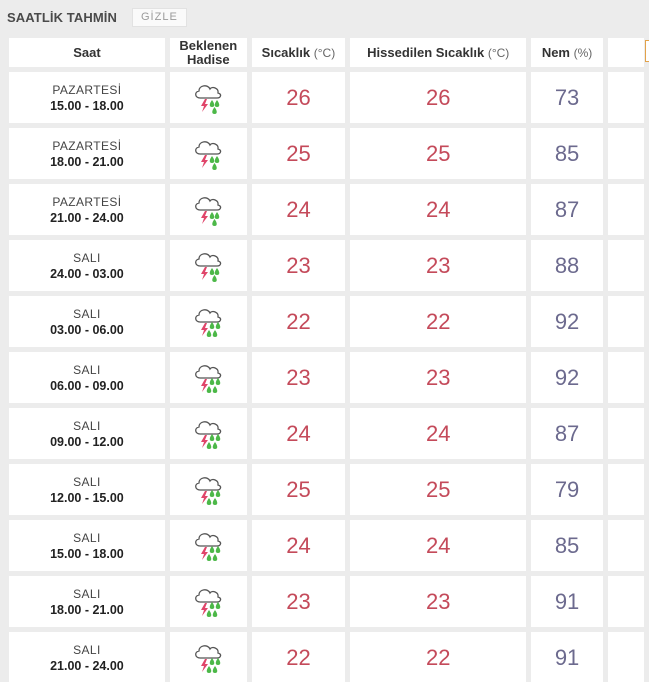 This screenshot has height=682, width=649. I want to click on column-header-sicaklik: Sıcaklık (°C), so click(298, 52).